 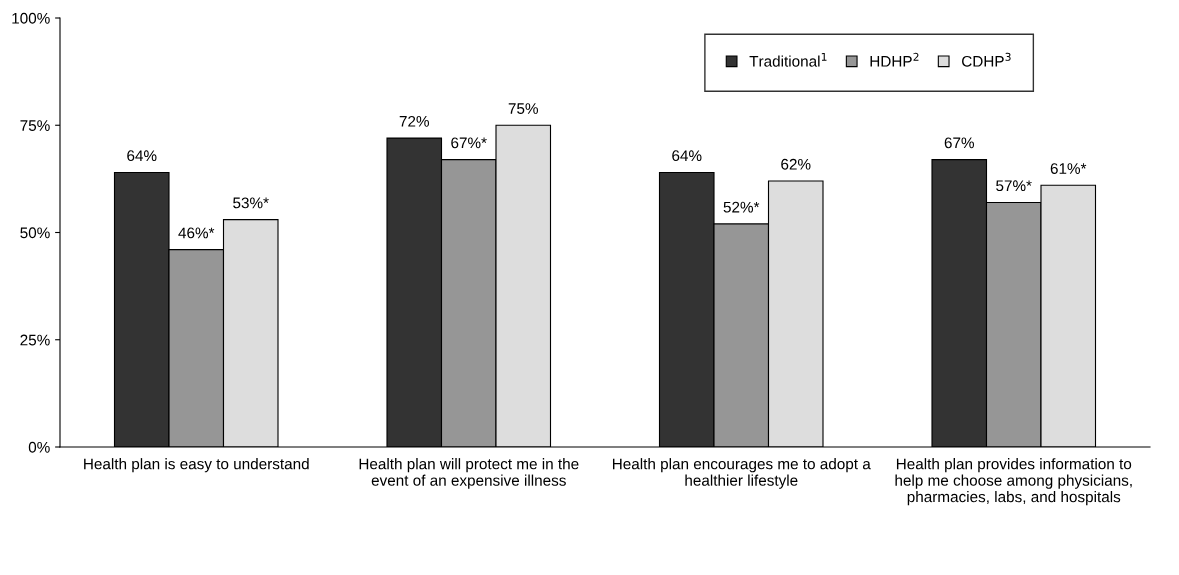 What do you see at coordinates (741, 473) in the screenshot?
I see `x-tick-label: Health plan encourages me to adopt a healthier lifestyle` at bounding box center [741, 473].